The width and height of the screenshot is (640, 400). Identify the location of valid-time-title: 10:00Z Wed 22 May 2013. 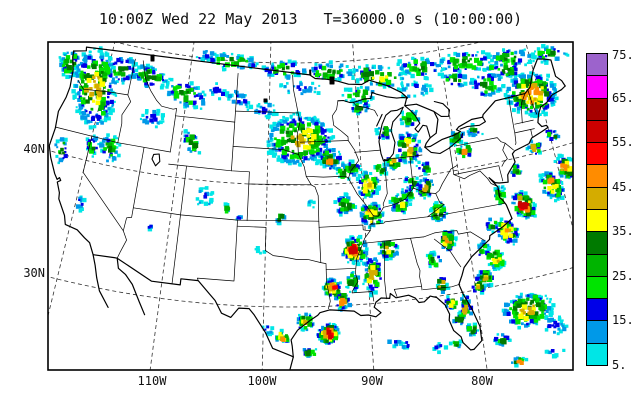
(198, 19).